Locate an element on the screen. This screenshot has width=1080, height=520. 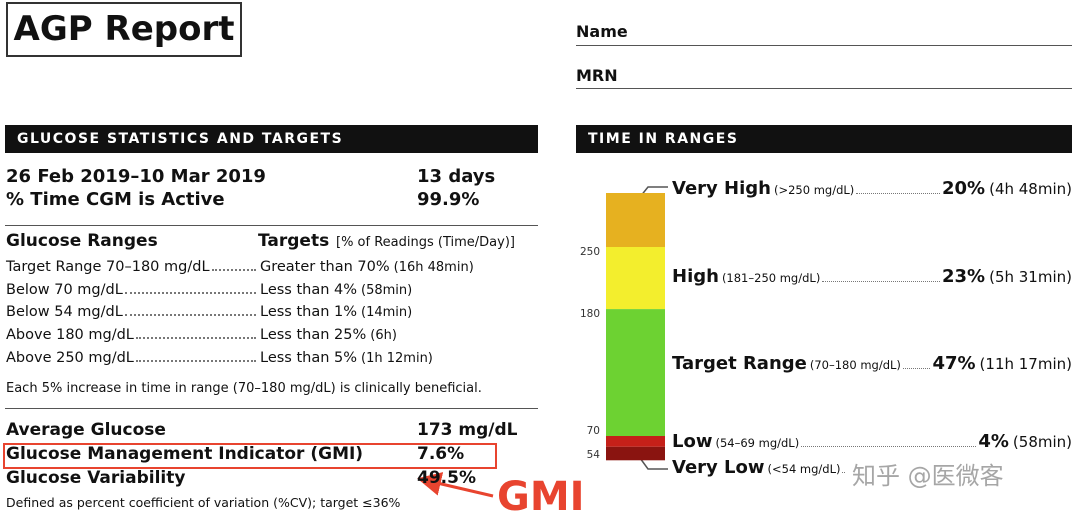
target-row: Less than 5% (1h 12min) is located at coordinates (346, 358).